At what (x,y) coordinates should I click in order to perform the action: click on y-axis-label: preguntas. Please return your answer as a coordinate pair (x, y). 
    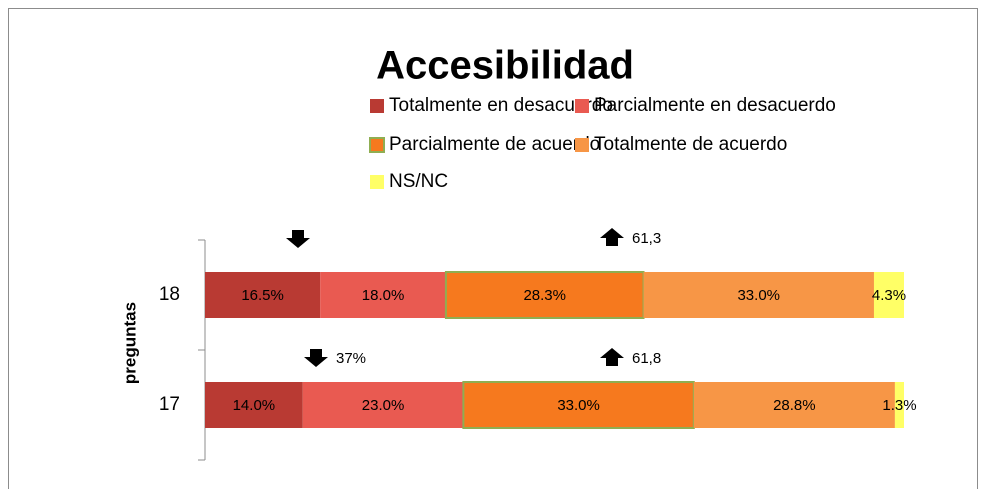
    Looking at the image, I should click on (129, 343).